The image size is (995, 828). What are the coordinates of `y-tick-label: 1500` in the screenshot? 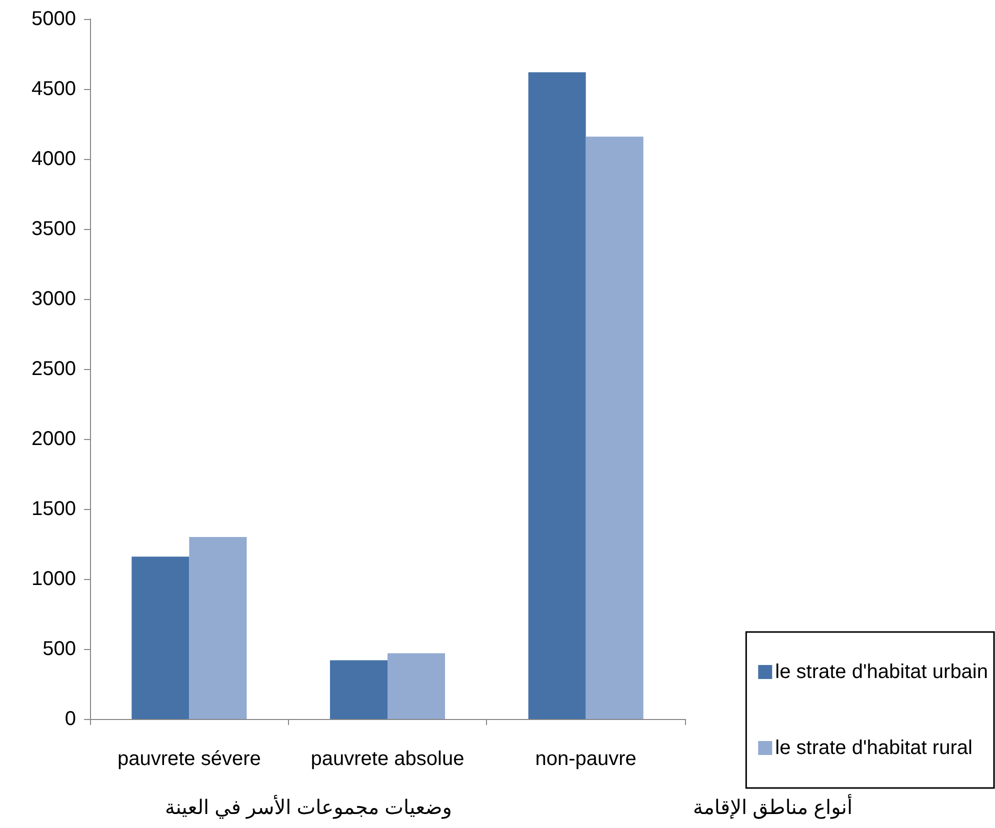 It's located at (54, 509).